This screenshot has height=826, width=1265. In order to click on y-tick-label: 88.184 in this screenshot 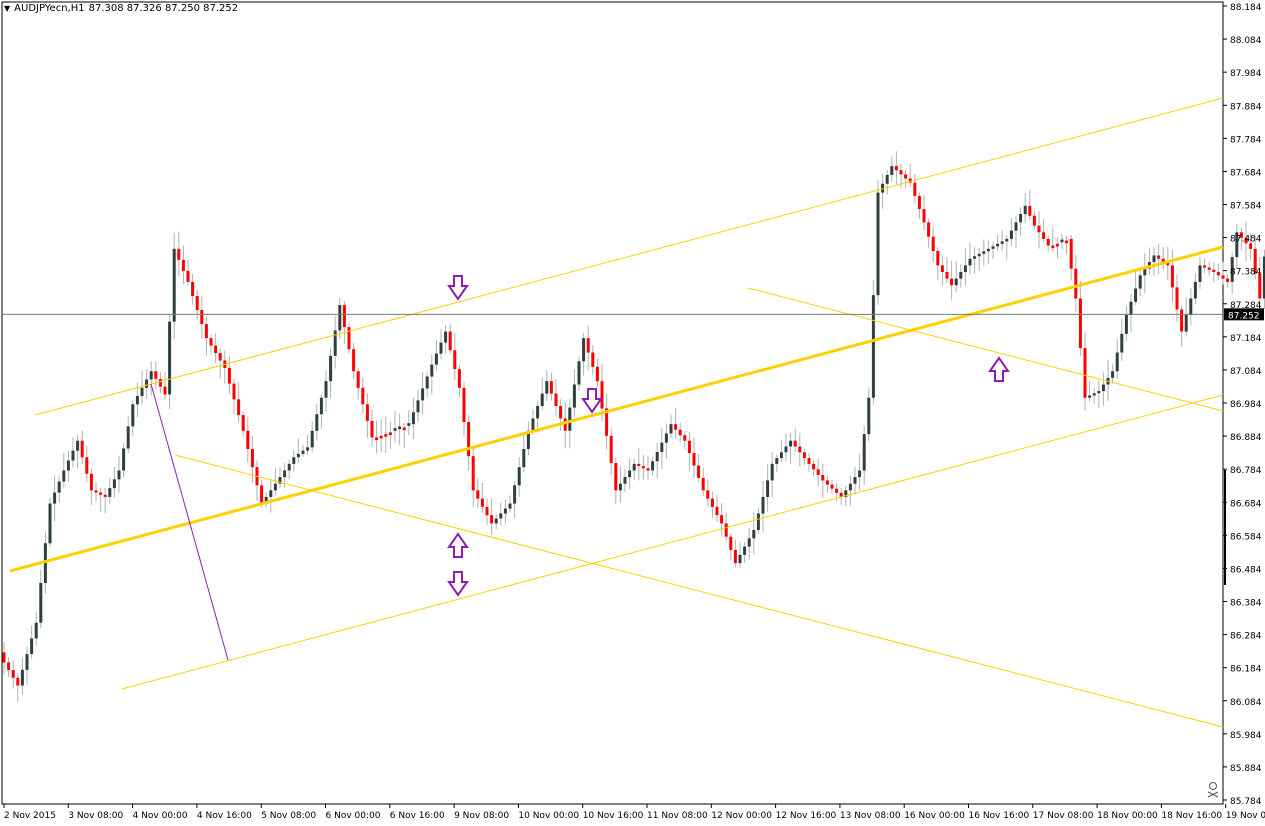, I will do `click(1246, 8)`.